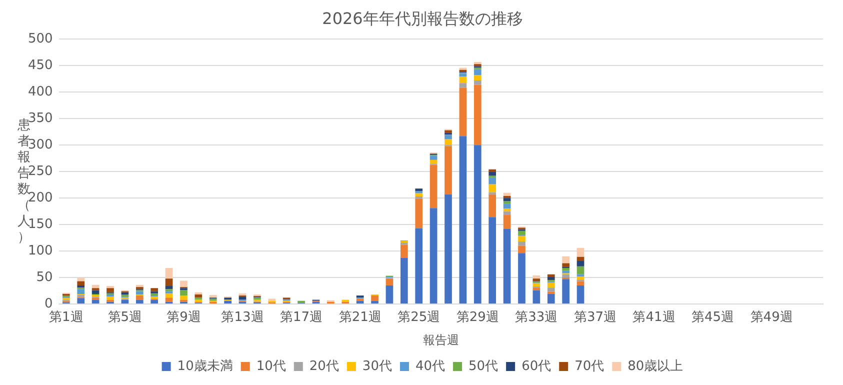 The width and height of the screenshot is (843, 385). Describe the element at coordinates (205, 366) in the screenshot. I see `legend-label: 10歳未満` at that location.